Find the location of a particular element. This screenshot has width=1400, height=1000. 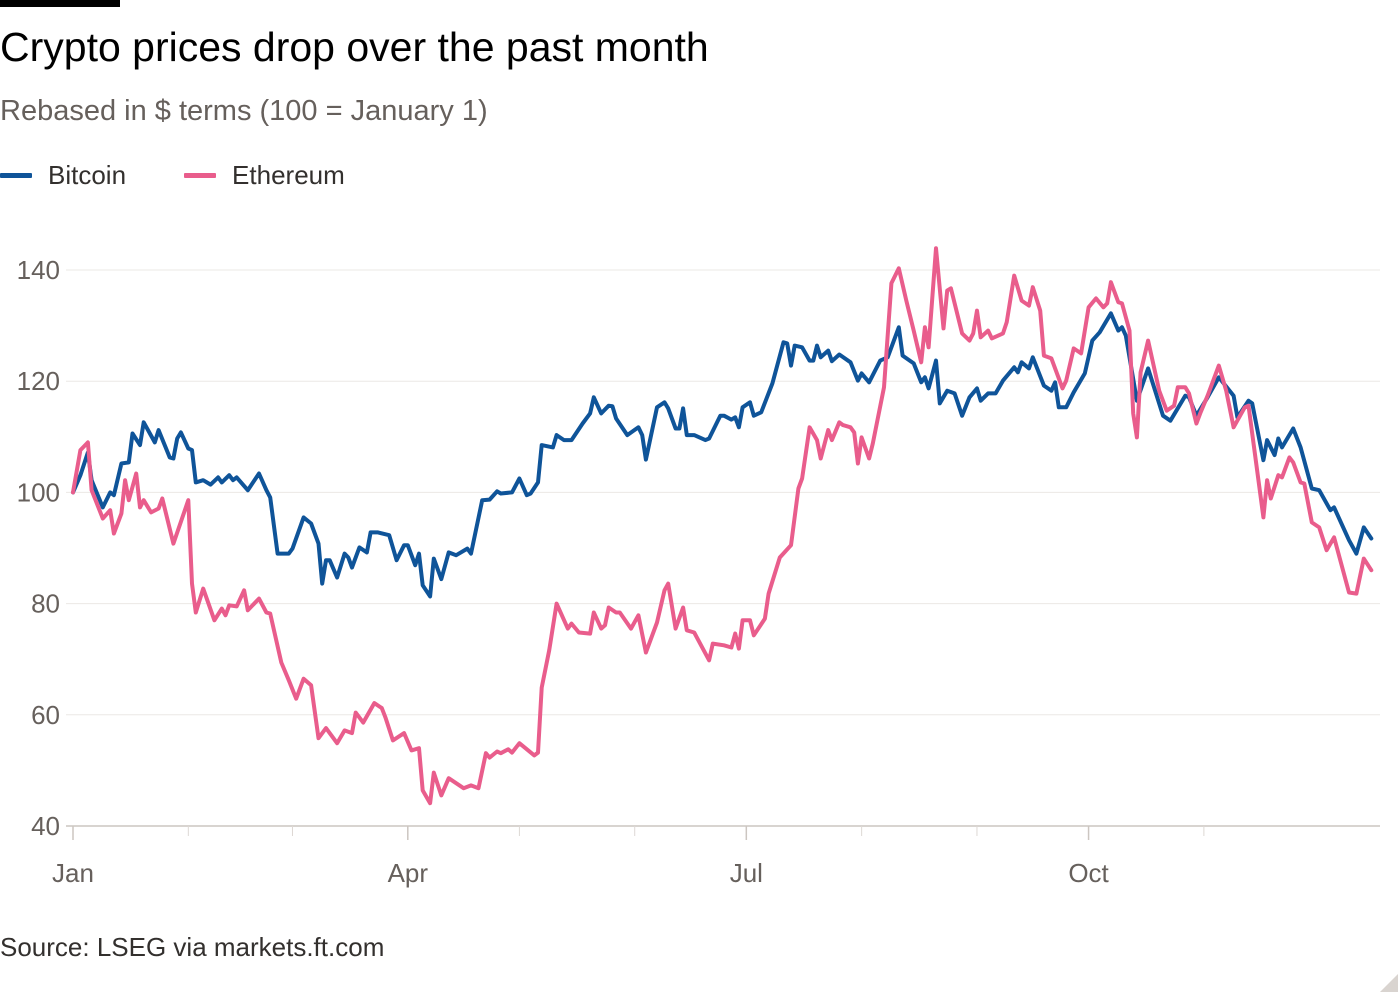

legend-item-bitcoin: Bitcoin is located at coordinates (63, 175).